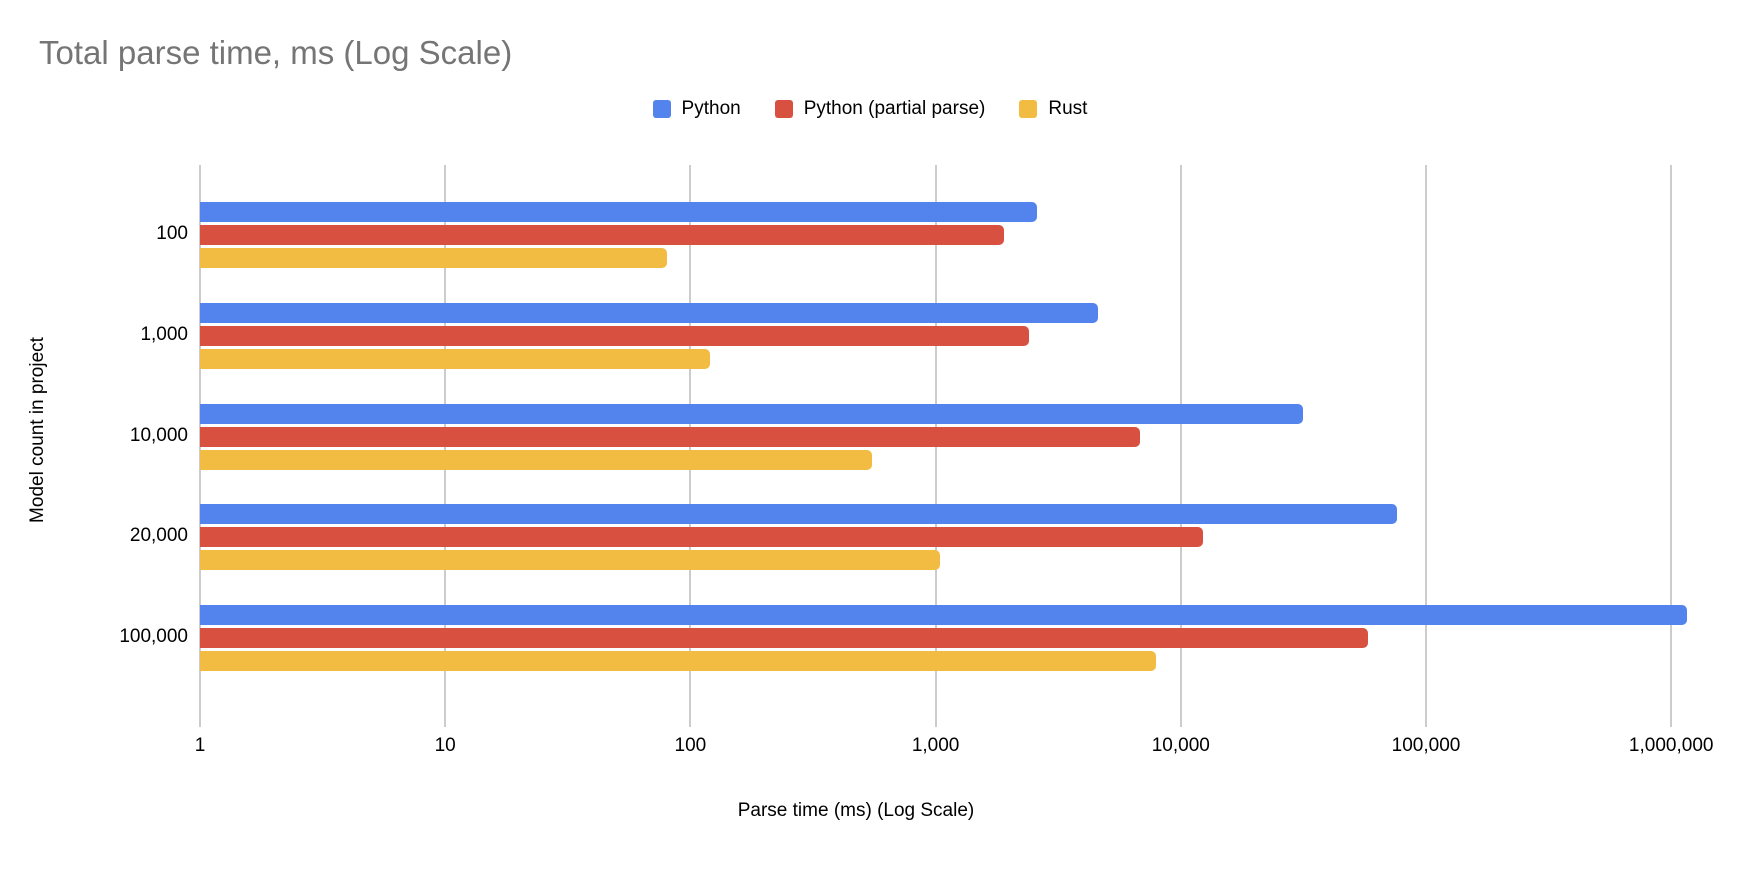 The height and width of the screenshot is (884, 1756). I want to click on legend-item-rust: Rust, so click(1053, 109).